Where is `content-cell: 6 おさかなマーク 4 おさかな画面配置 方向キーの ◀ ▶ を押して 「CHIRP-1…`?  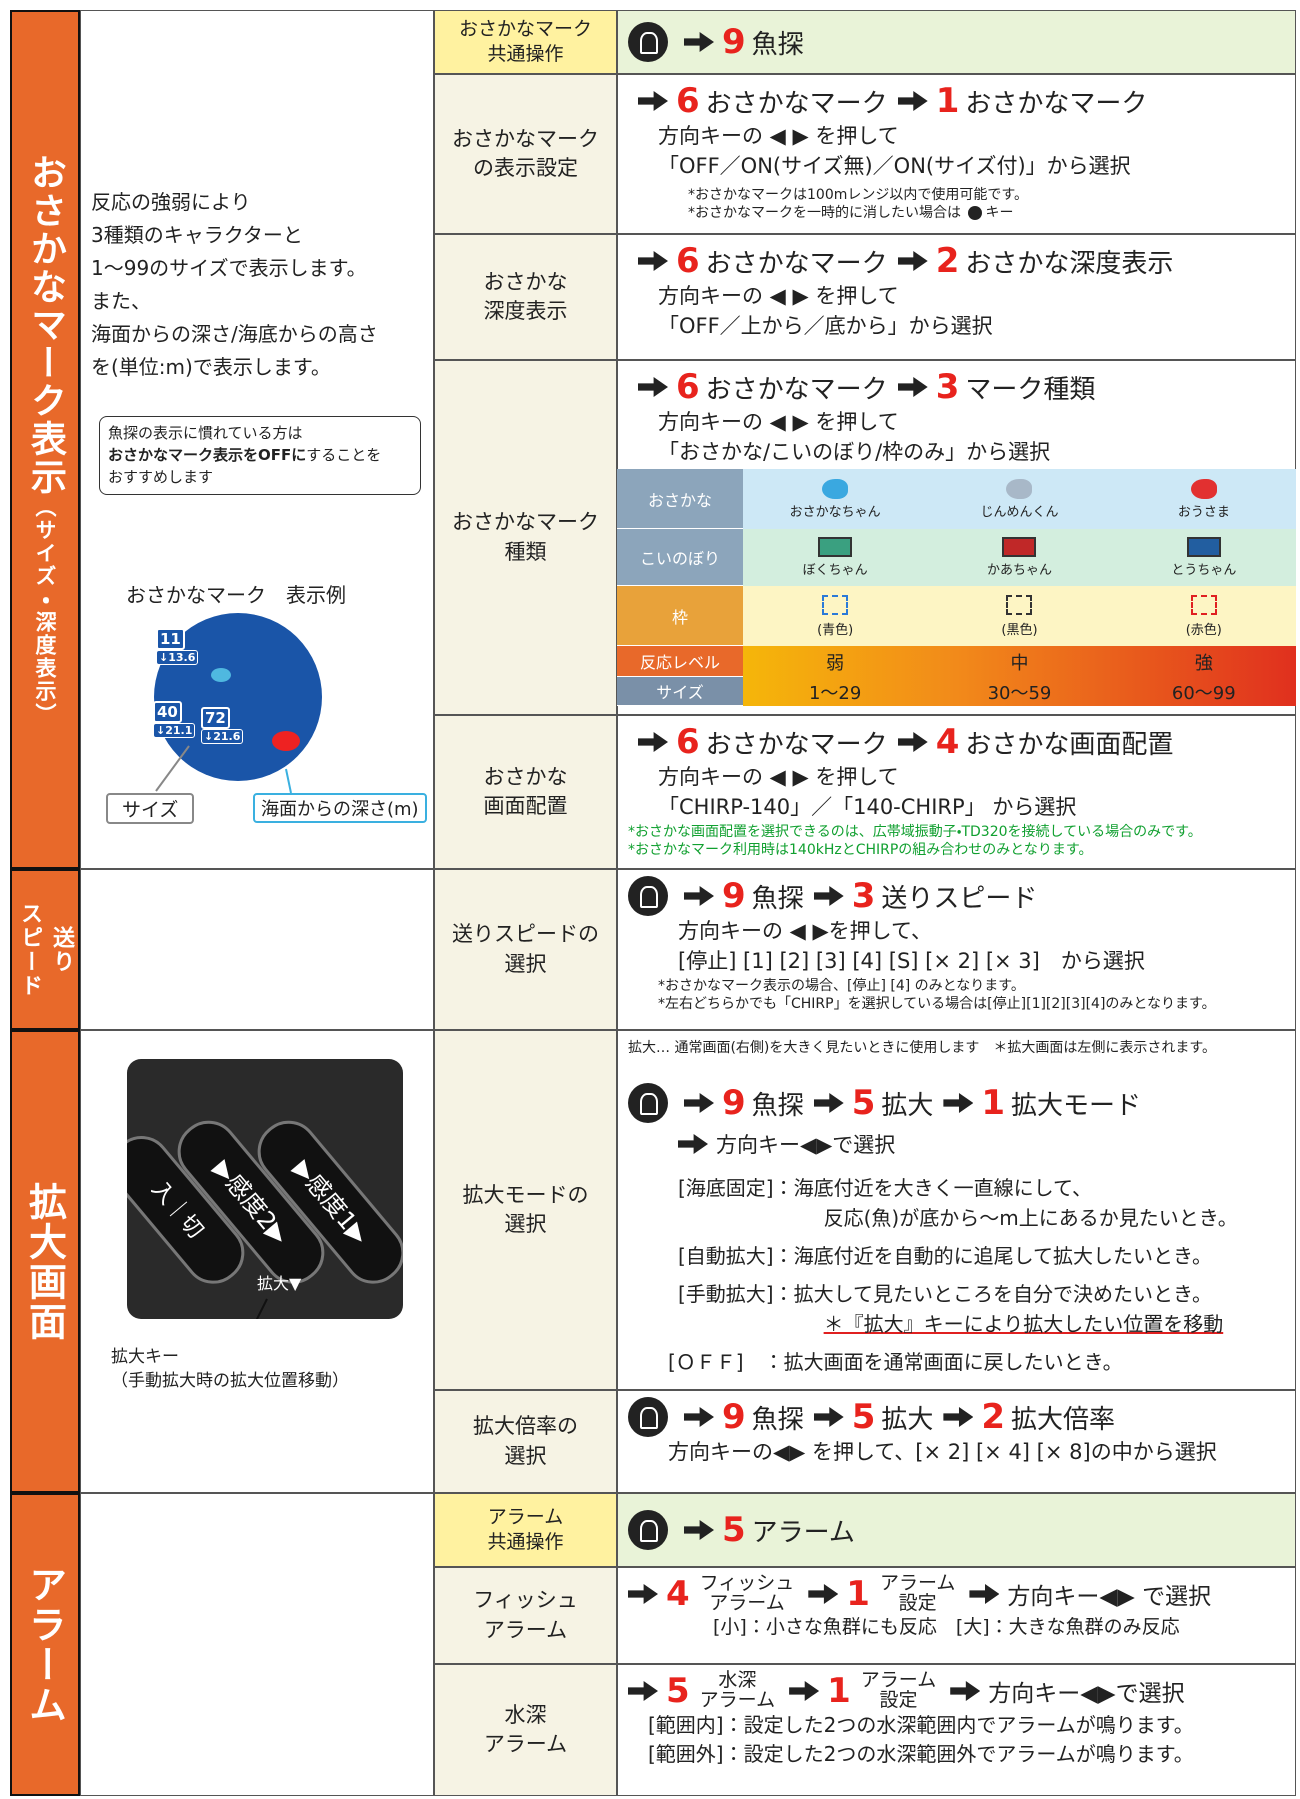 content-cell: 6 おさかなマーク 4 おさかな画面配置 方向キーの ◀ ▶ を押して 「CHIRP-1… is located at coordinates (956, 792).